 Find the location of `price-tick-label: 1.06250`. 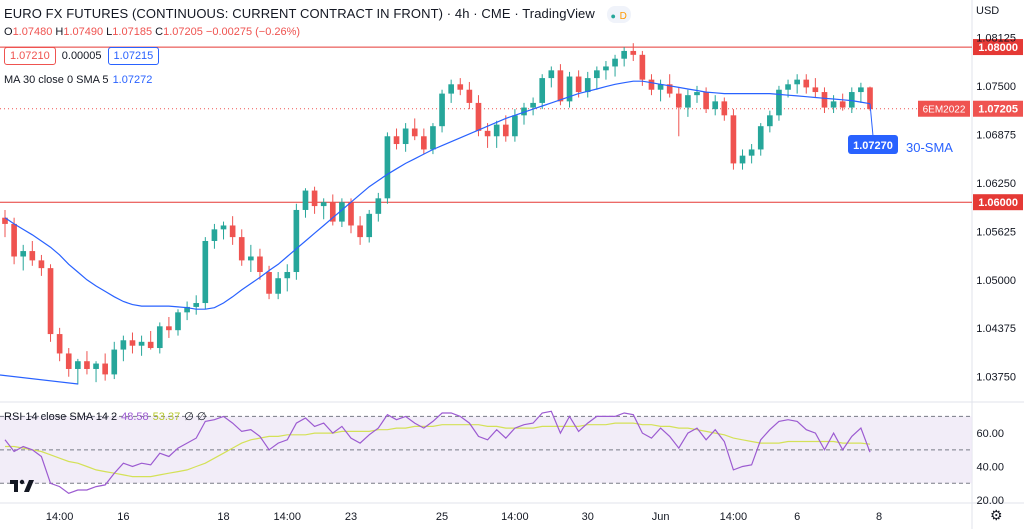

price-tick-label: 1.06250 is located at coordinates (996, 184).